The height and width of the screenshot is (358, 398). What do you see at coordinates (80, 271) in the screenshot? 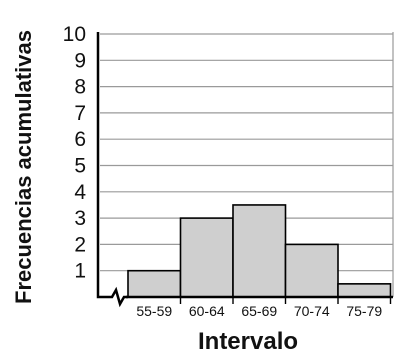
I see `y-tick-label-1: 1` at bounding box center [80, 271].